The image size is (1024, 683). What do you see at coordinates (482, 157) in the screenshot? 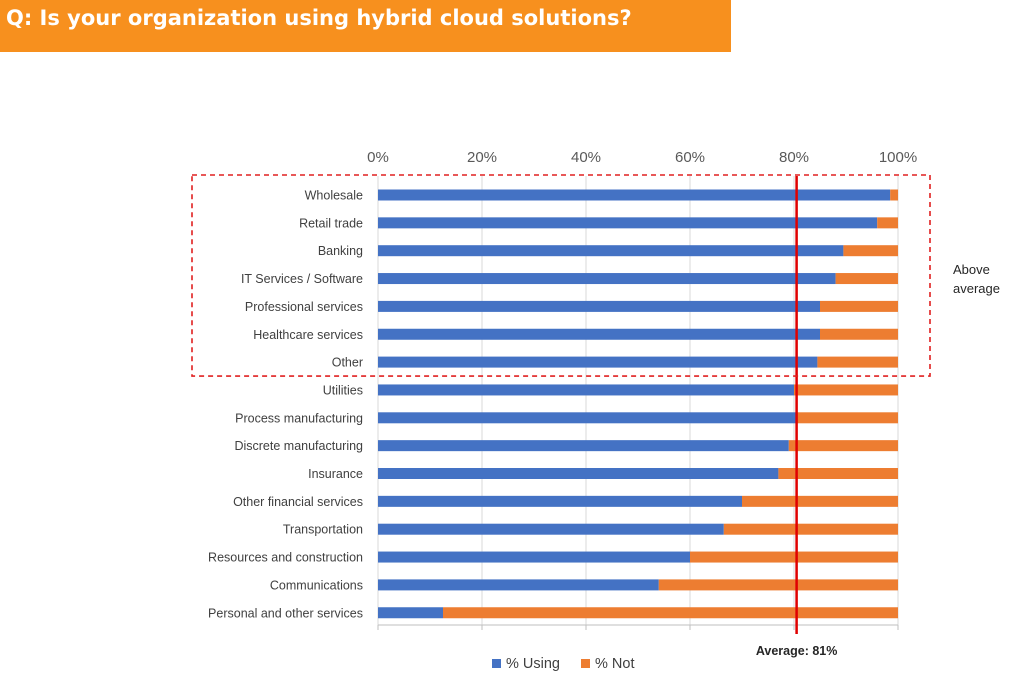
I see `x-tick-label: 20%` at bounding box center [482, 157].